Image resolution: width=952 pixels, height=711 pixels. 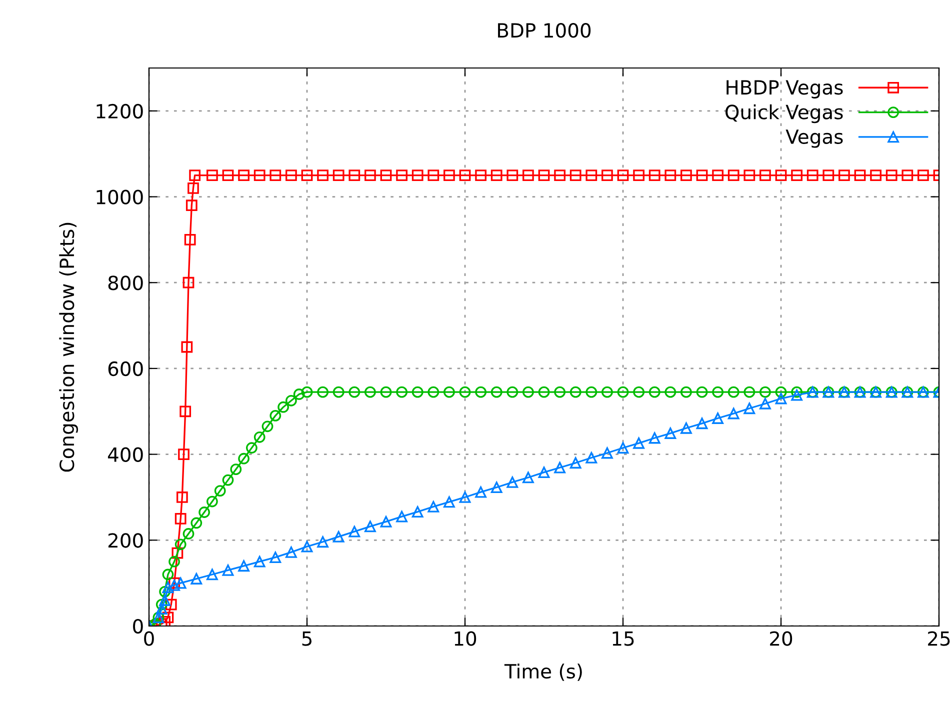 I want to click on y-tick-label: 200, so click(x=125, y=540).